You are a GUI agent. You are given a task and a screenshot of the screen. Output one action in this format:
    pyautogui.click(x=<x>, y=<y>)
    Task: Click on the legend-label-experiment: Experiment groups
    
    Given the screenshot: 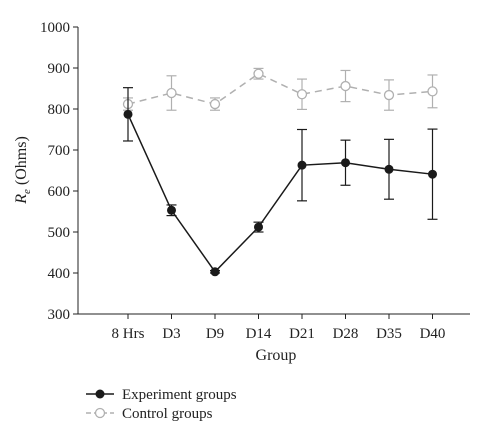 What is the action you would take?
    pyautogui.click(x=179, y=395)
    